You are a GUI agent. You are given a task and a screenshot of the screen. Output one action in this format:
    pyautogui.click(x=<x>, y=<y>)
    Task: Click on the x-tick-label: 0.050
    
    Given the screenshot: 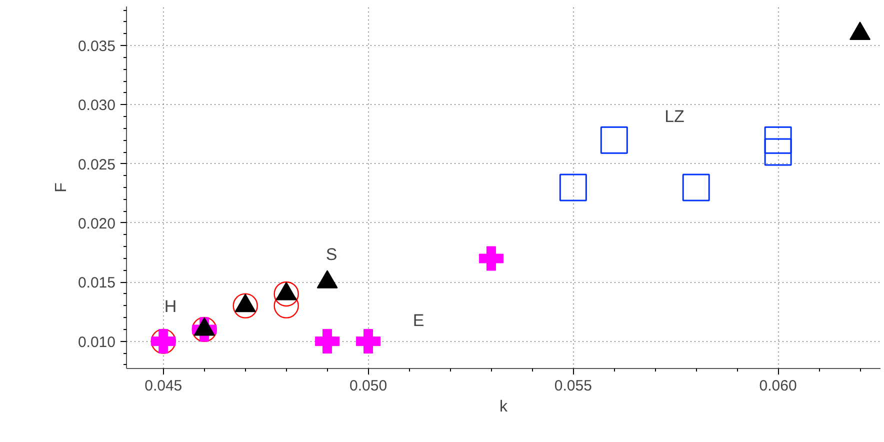 What is the action you would take?
    pyautogui.click(x=369, y=386)
    